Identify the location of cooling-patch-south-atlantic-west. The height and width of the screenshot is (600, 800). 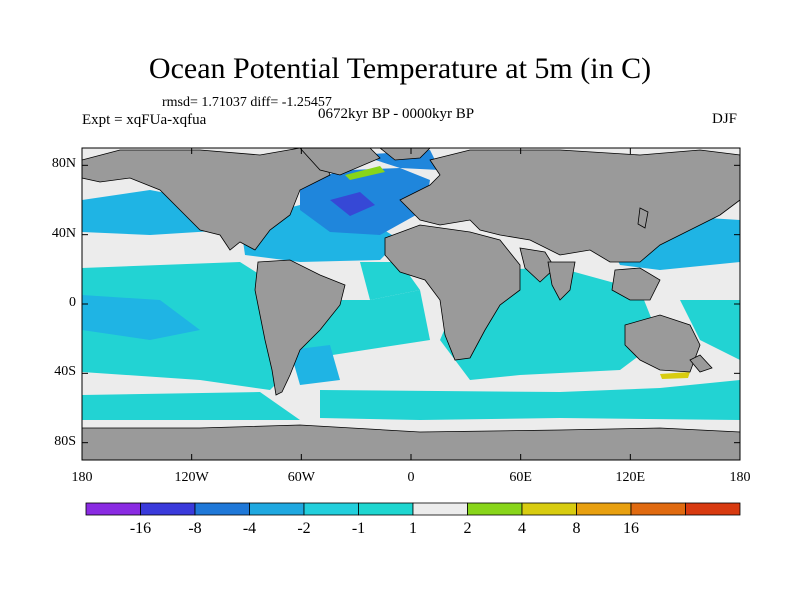
(315, 365).